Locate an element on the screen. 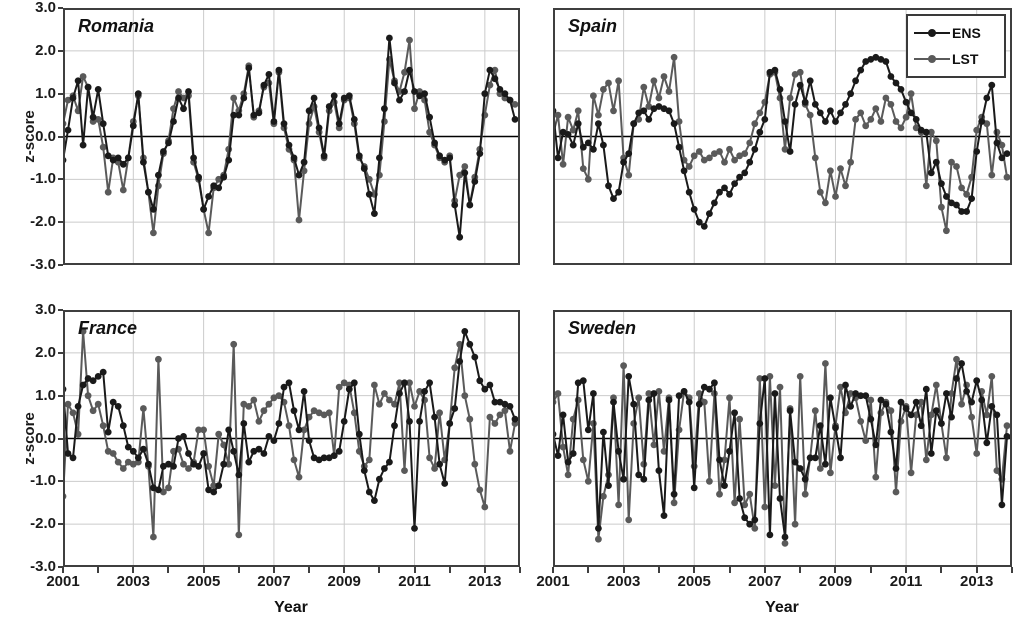 The width and height of the screenshot is (1024, 625). legend-label-ens: ENS is located at coordinates (966, 33).